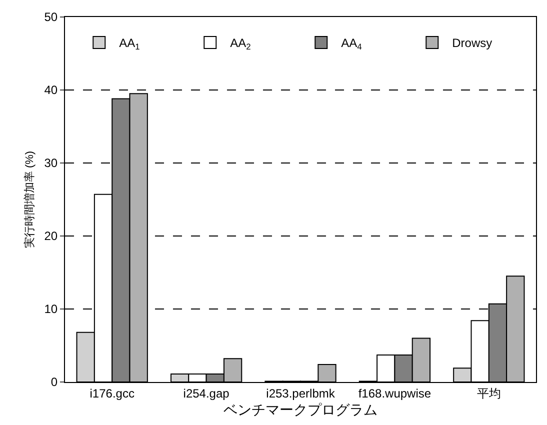 This screenshot has width=547, height=425. I want to click on legend-label: AA$_{4}$, so click(351, 44).